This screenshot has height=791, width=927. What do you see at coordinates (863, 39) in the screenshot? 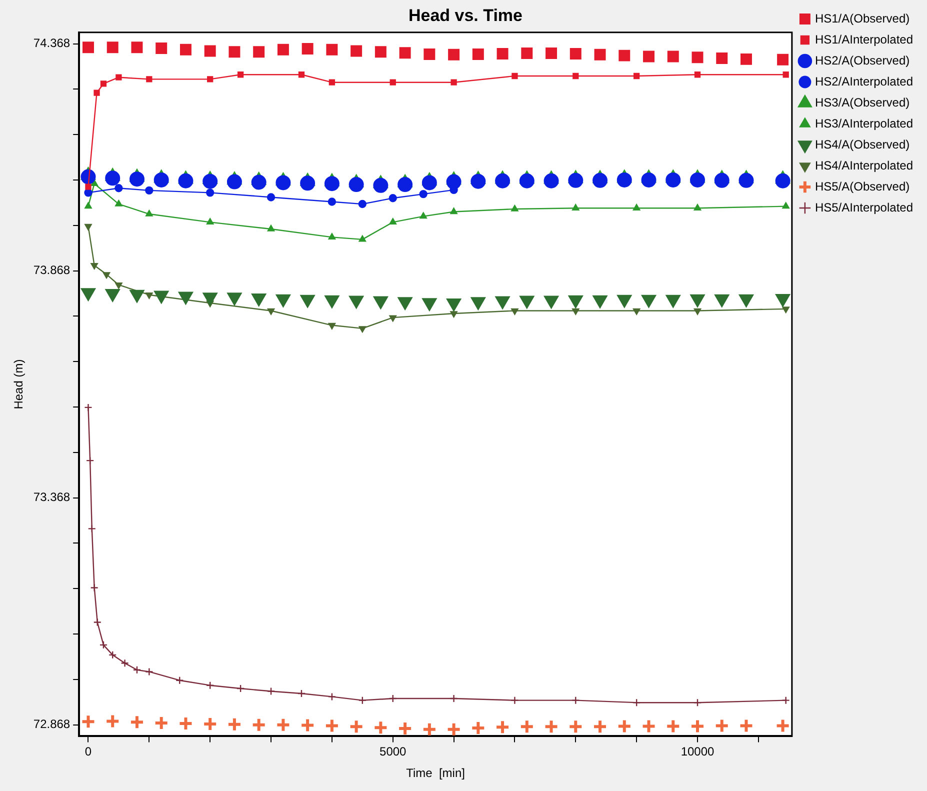
I see `legend-label: HS1/AInterpolated` at bounding box center [863, 39].